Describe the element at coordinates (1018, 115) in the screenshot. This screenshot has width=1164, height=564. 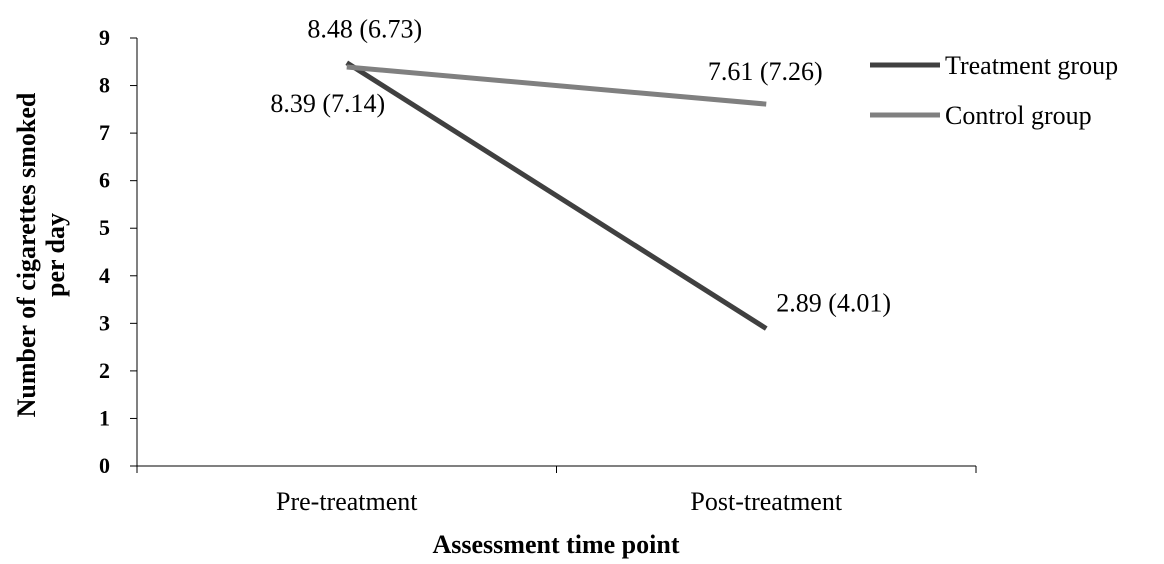
I see `legend-label-control: Control group` at that location.